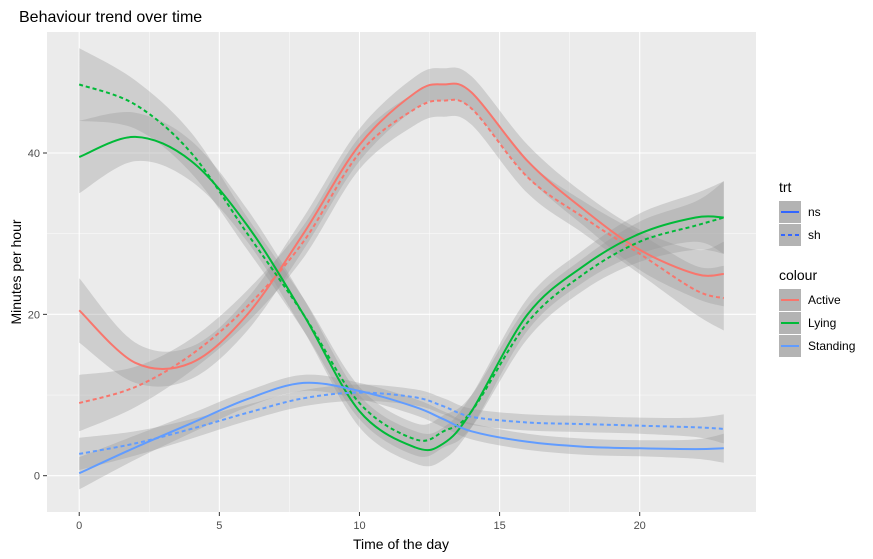 This screenshot has height=559, width=873. I want to click on x-tick-label: 0, so click(79, 526).